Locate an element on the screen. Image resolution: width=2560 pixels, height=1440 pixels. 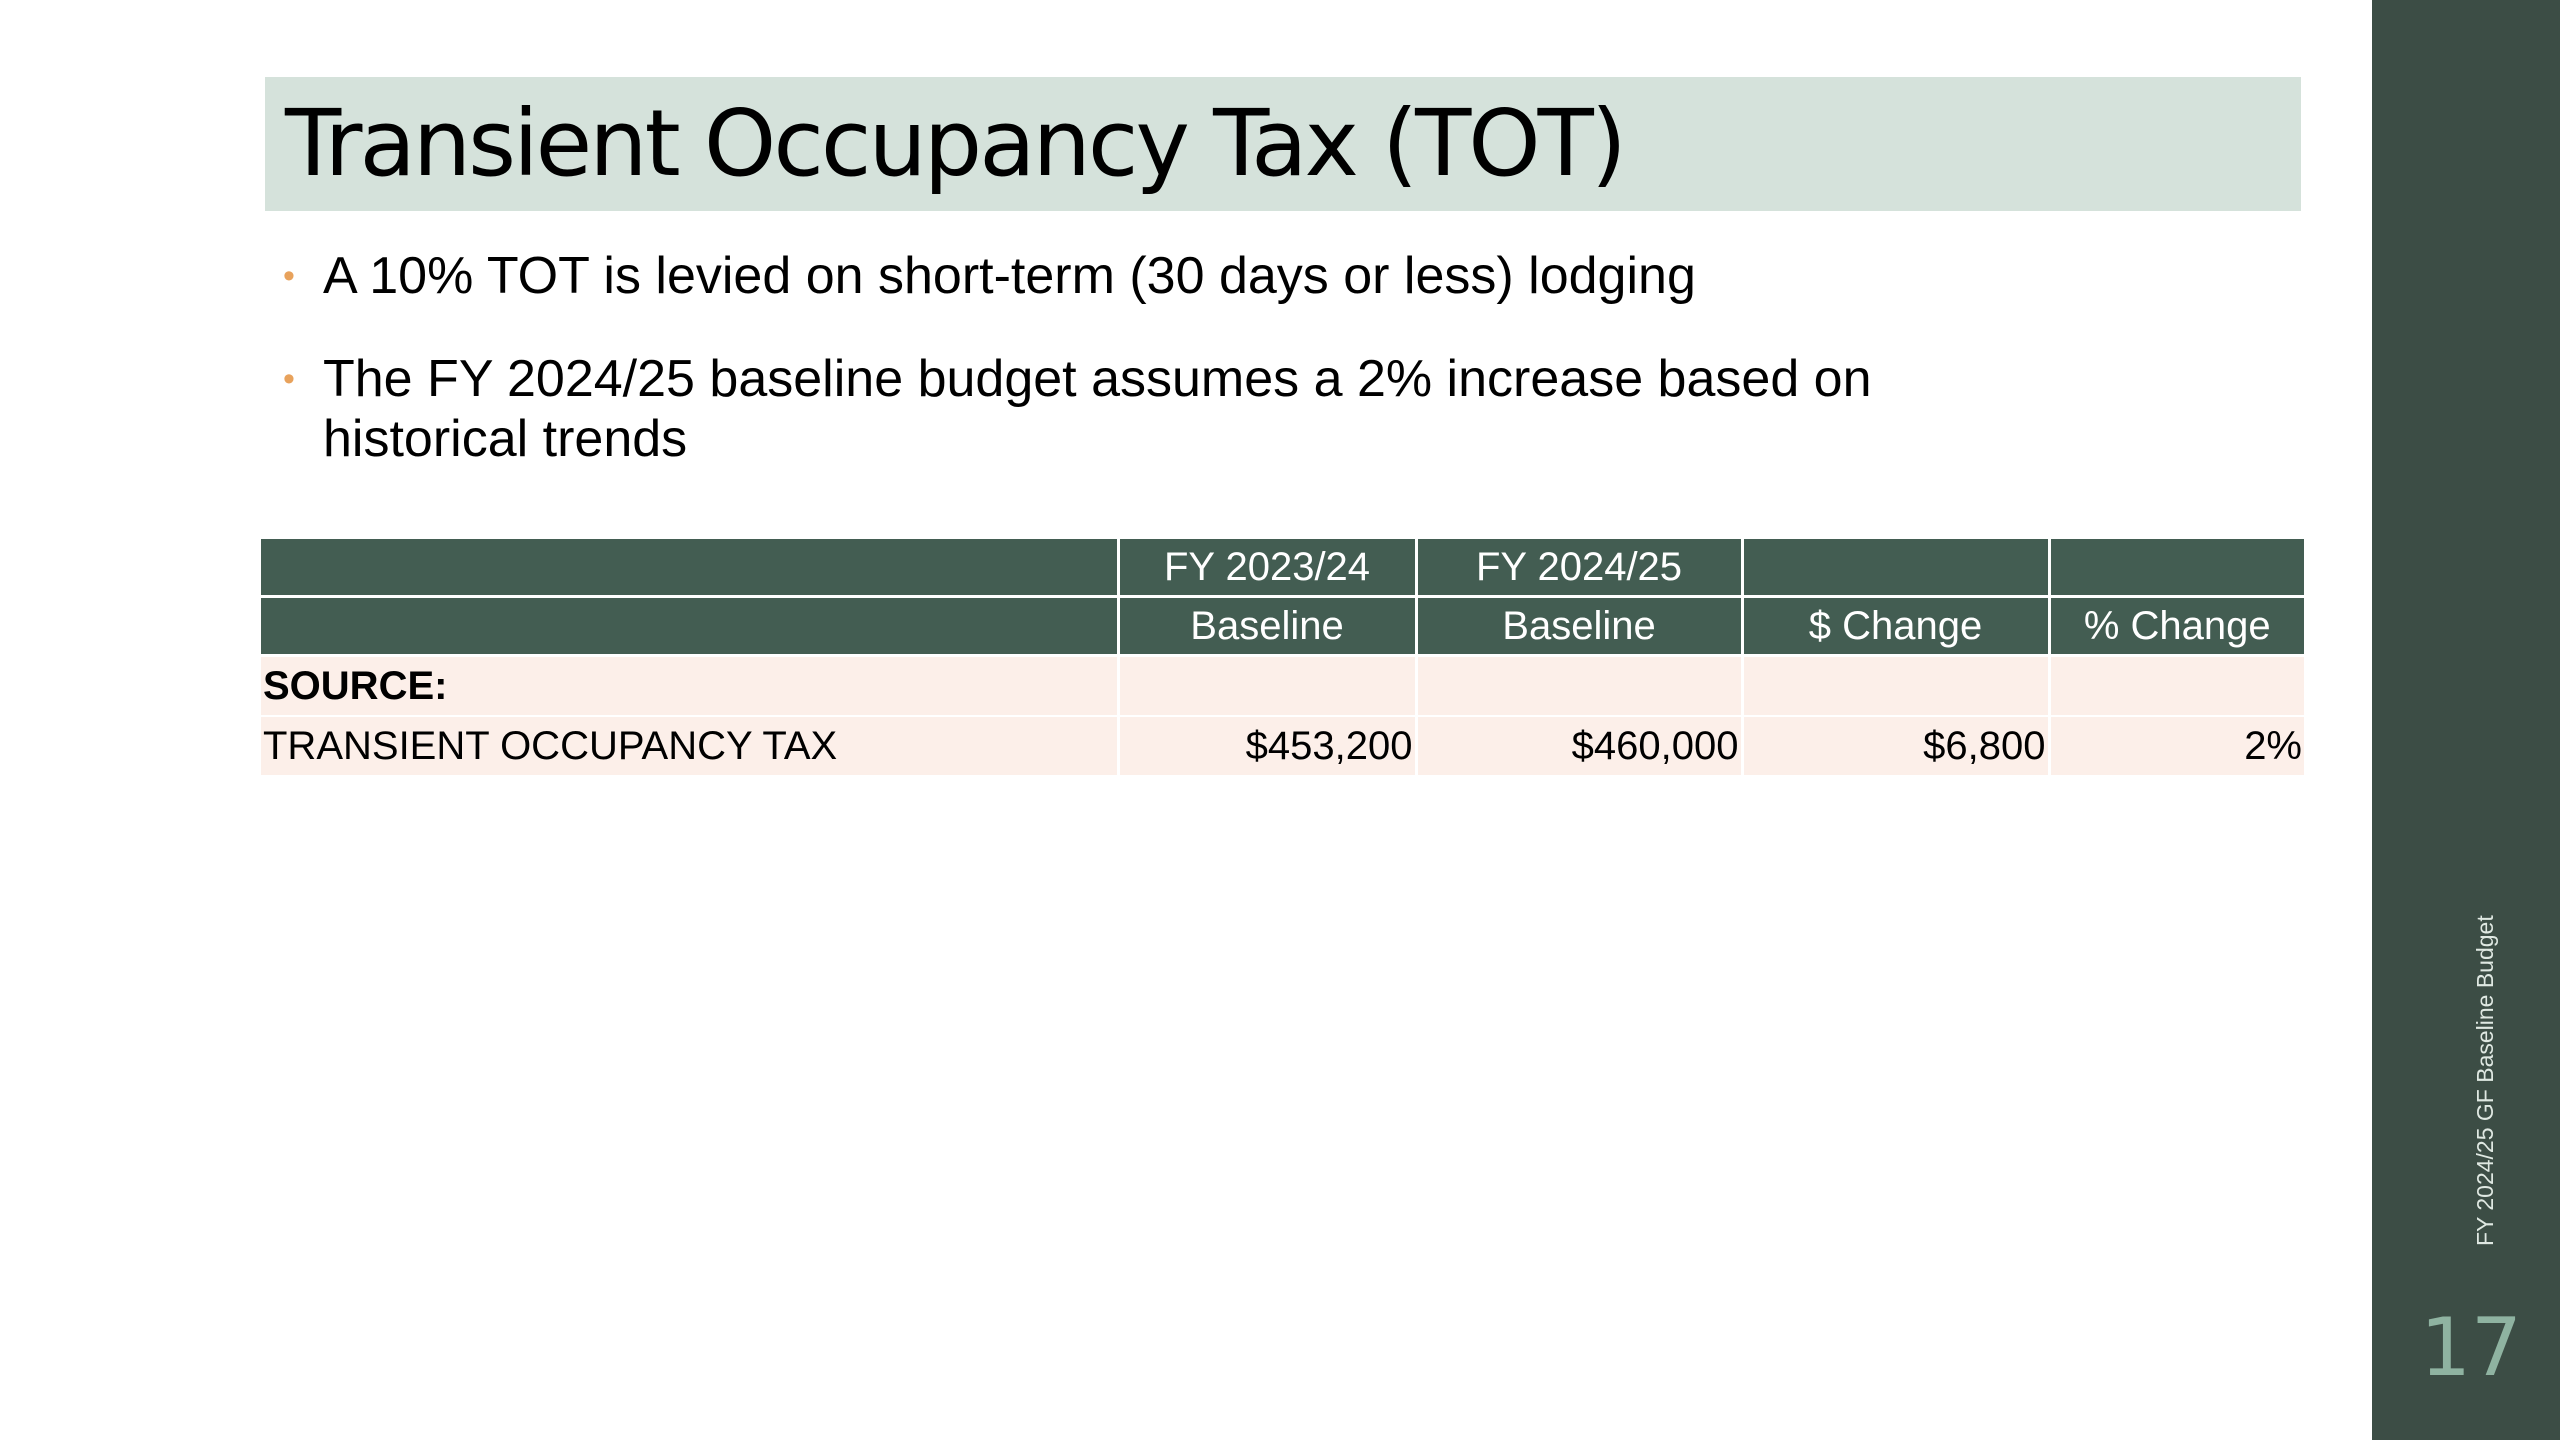
table-section-row: SOURCE: is located at coordinates (1282, 686).